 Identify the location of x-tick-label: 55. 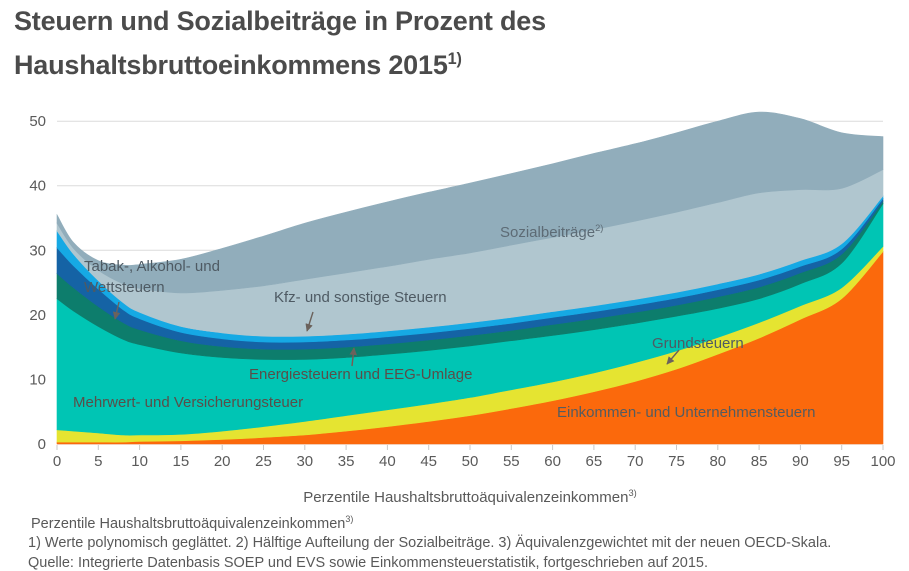
(511, 461).